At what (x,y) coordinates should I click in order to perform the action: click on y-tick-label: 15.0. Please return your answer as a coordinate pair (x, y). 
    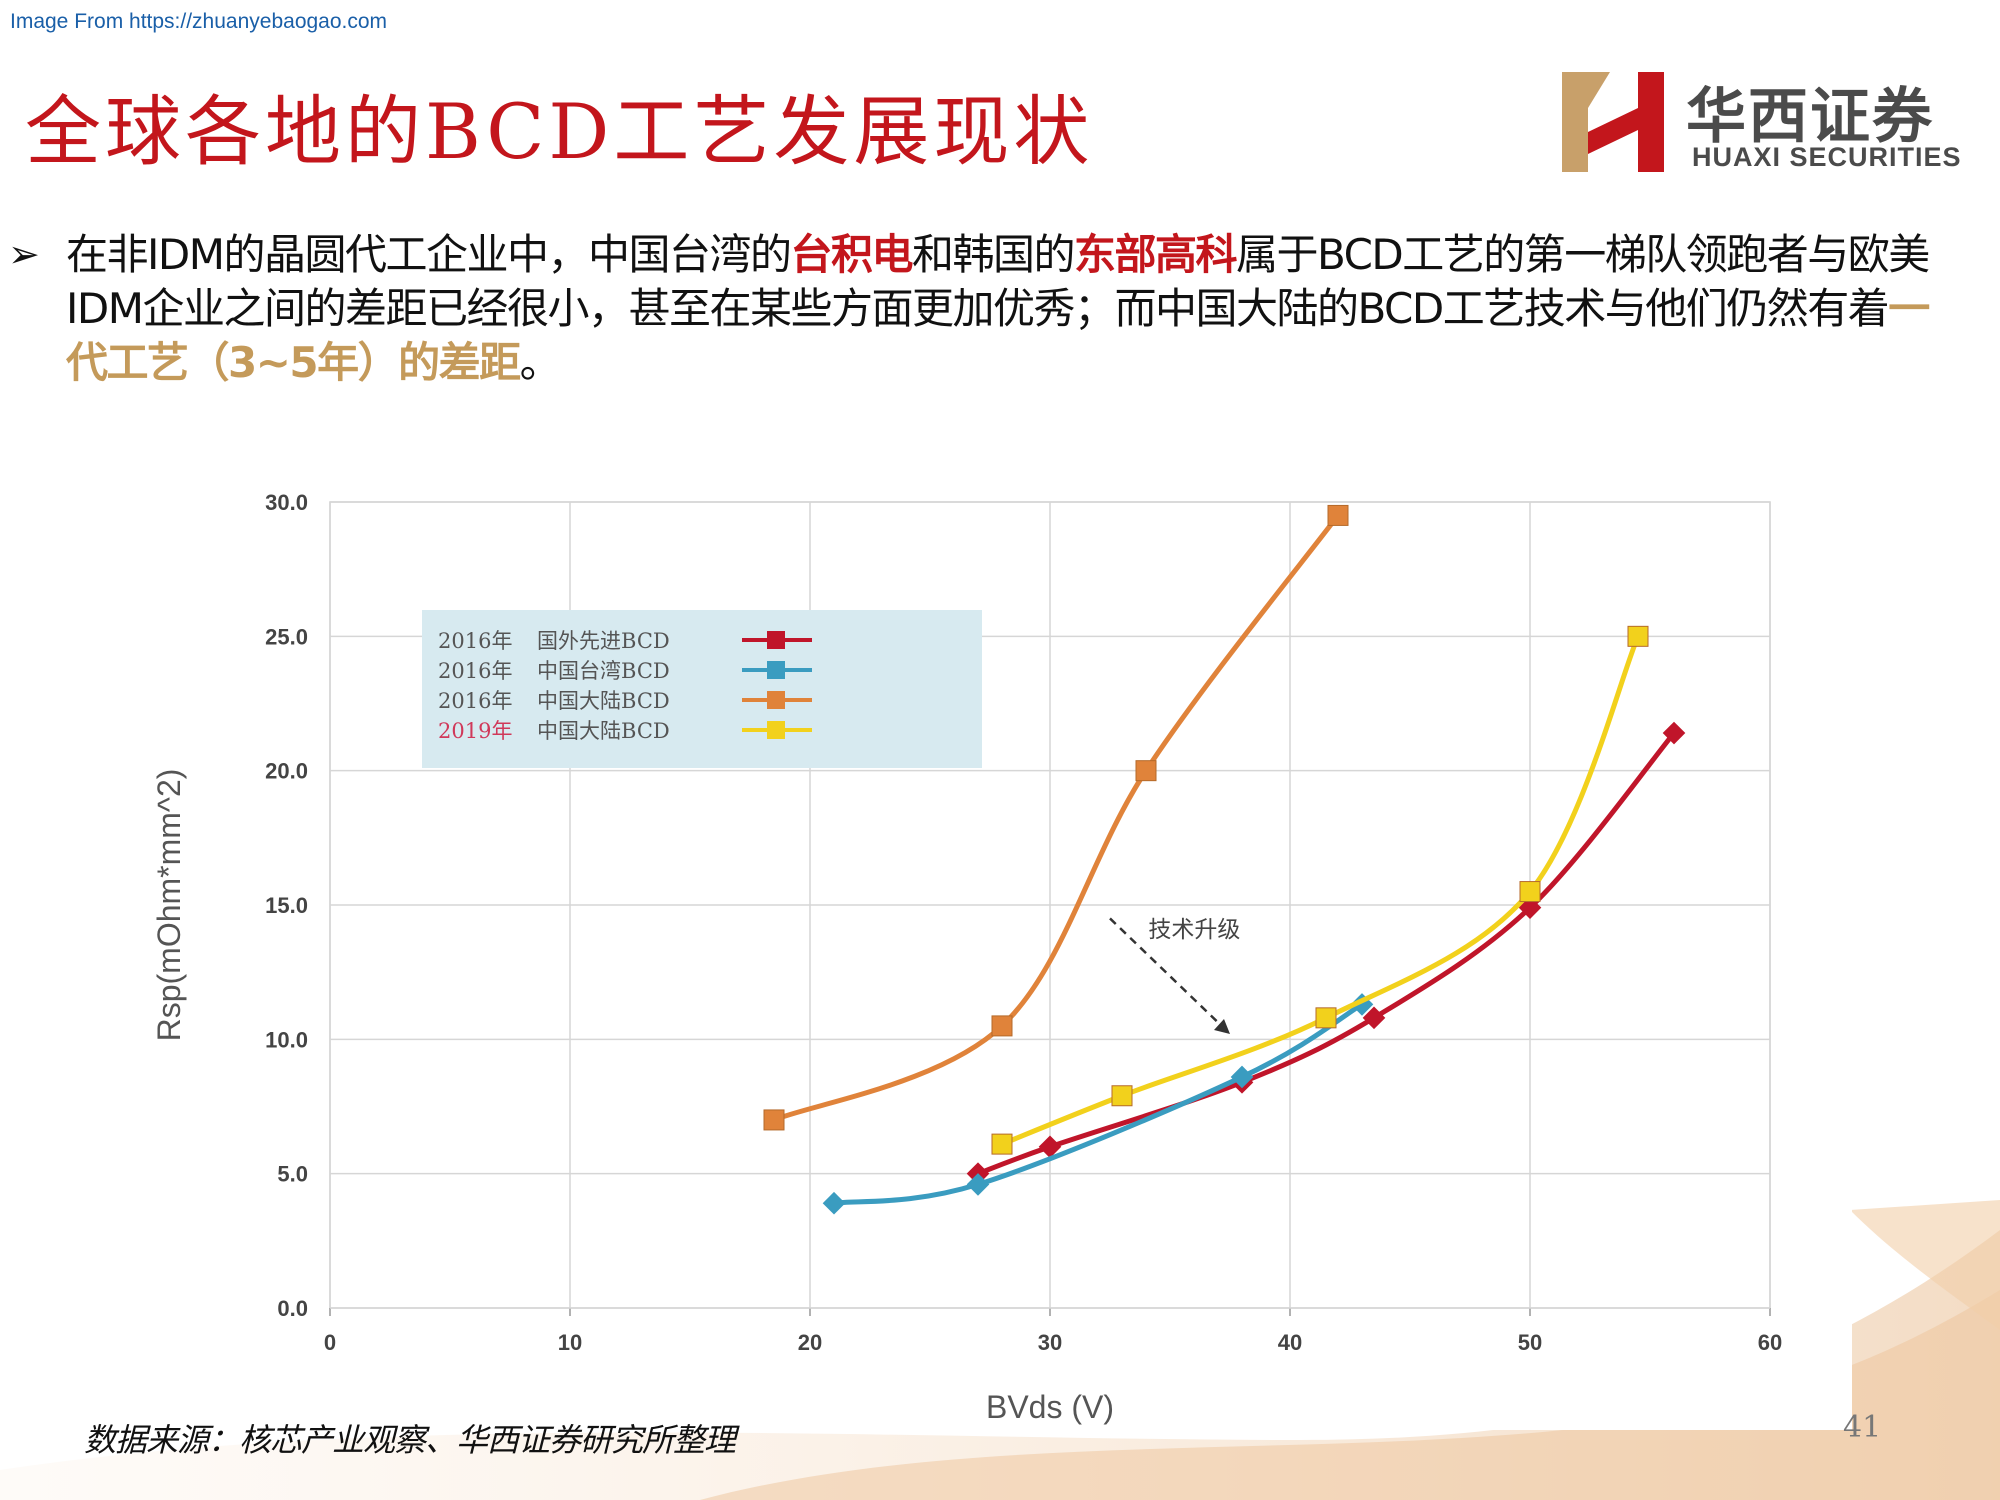
    Looking at the image, I should click on (286, 905).